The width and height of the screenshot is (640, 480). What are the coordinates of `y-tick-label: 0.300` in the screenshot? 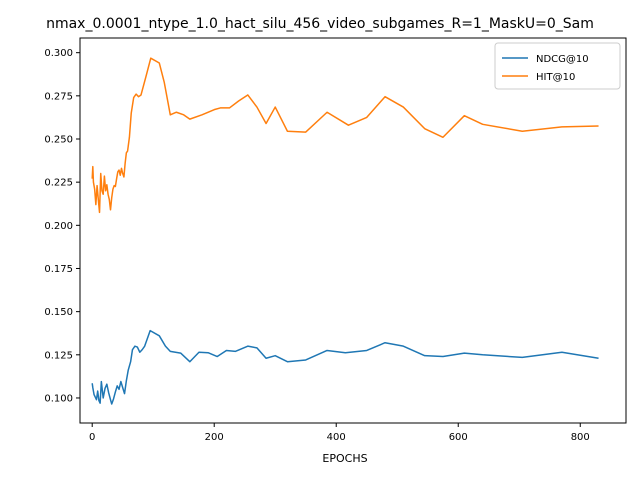 It's located at (58, 53).